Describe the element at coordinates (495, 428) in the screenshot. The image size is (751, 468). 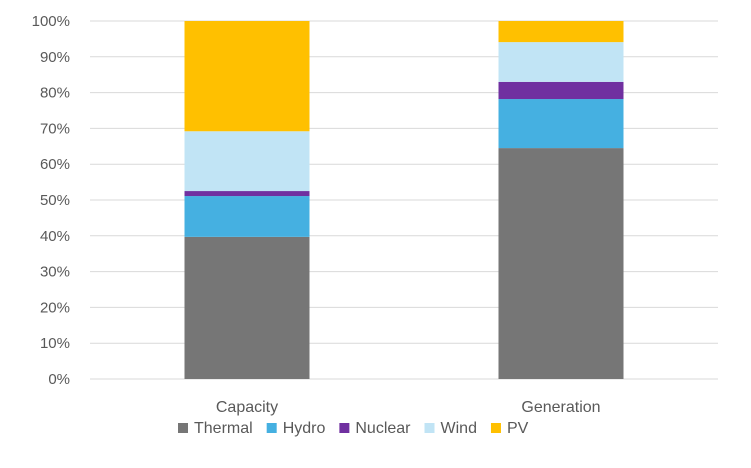
I see `legend-swatch-pv` at that location.